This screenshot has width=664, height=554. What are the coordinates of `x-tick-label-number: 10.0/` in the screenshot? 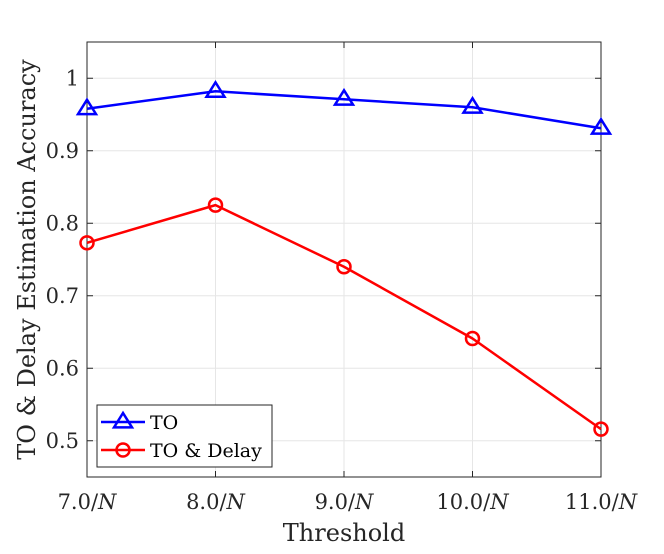 It's located at (463, 502).